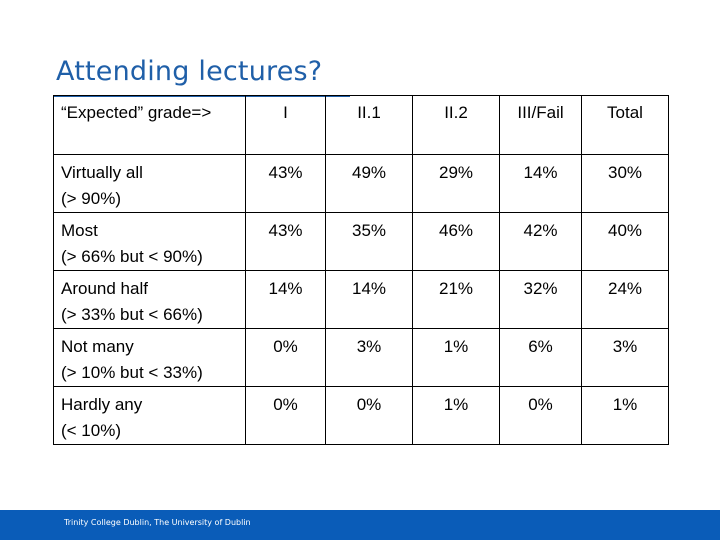 The width and height of the screenshot is (720, 540). What do you see at coordinates (132, 256) in the screenshot?
I see `row-label-range: (> 66% but < 90%)` at bounding box center [132, 256].